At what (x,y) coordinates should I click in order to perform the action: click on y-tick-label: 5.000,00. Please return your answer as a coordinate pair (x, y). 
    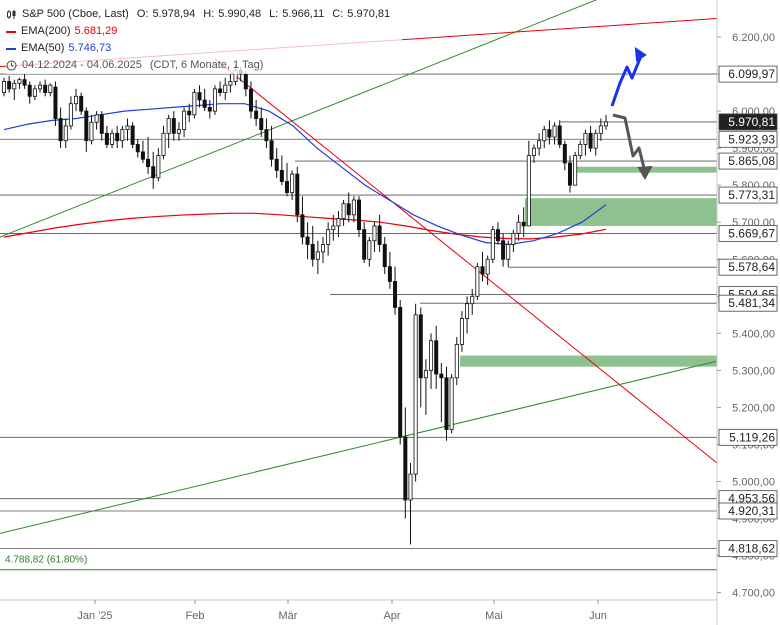
    Looking at the image, I should click on (753, 482).